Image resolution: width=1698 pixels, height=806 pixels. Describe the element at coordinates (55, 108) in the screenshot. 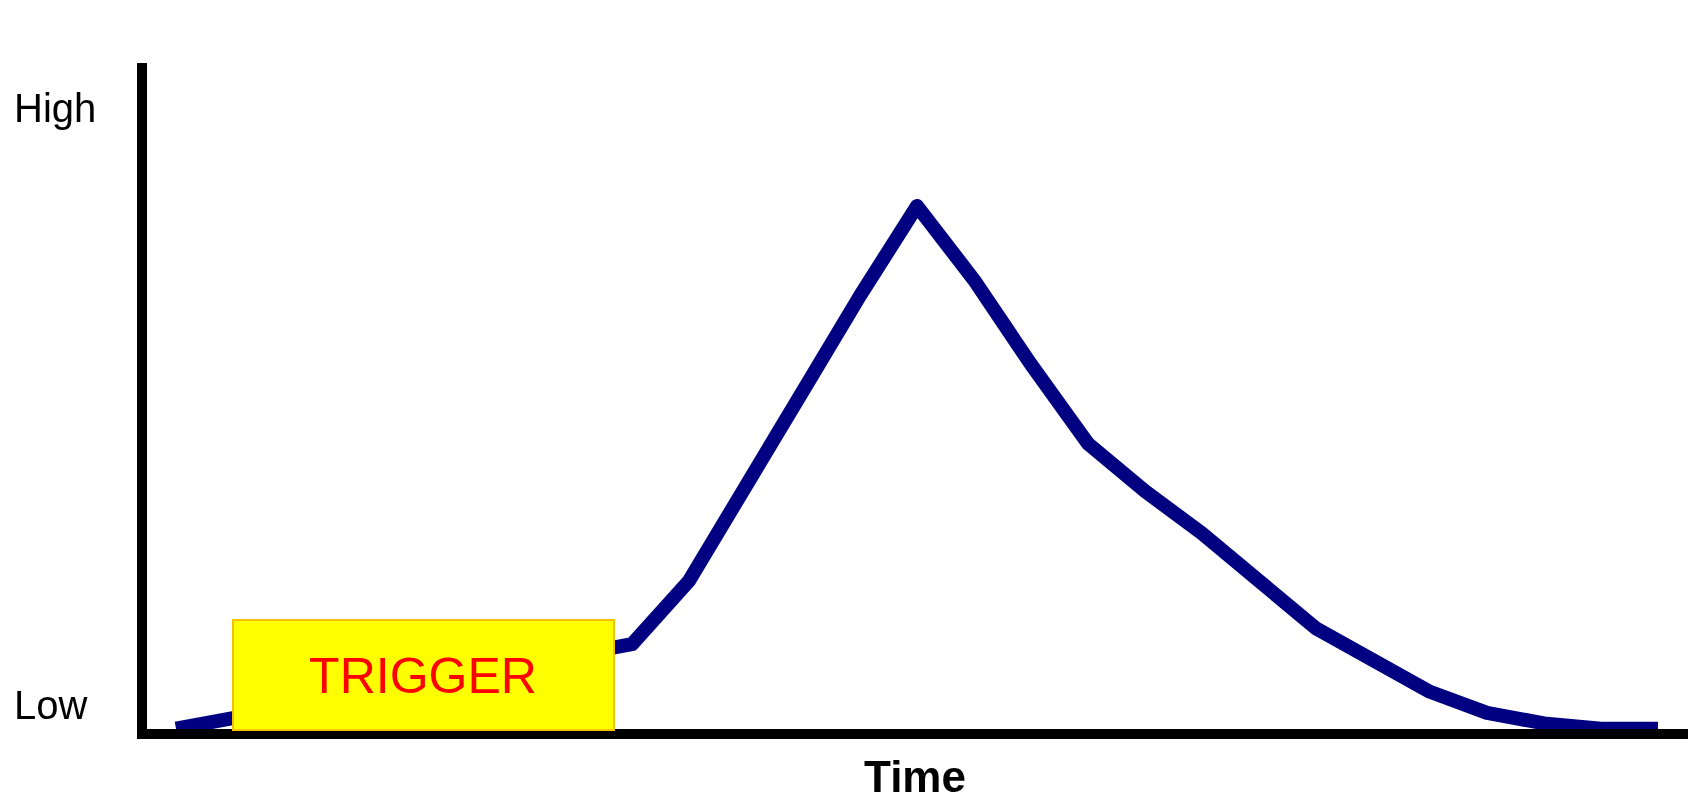

I see `text: High` at that location.